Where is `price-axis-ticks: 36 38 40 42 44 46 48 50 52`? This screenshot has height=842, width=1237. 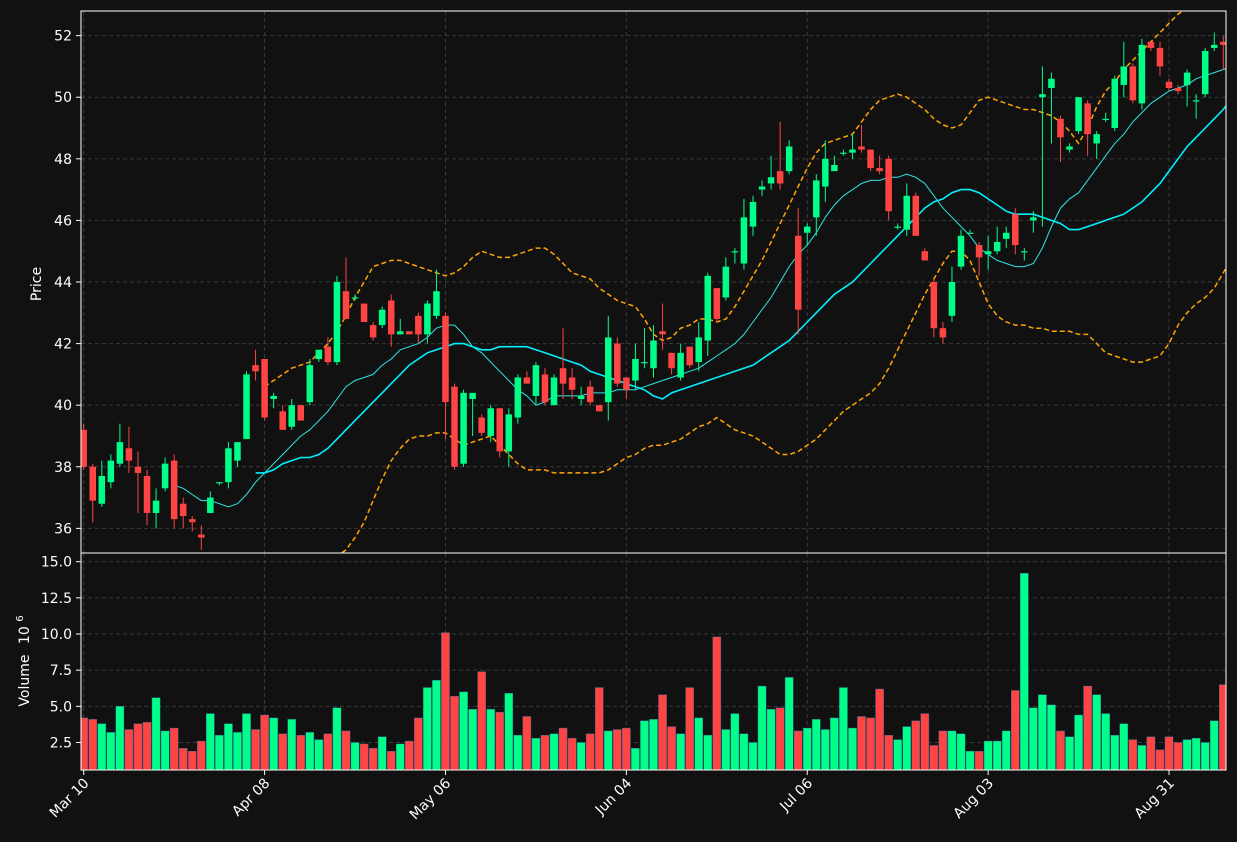 price-axis-ticks: 36 38 40 42 44 46 48 50 52 is located at coordinates (67, 283).